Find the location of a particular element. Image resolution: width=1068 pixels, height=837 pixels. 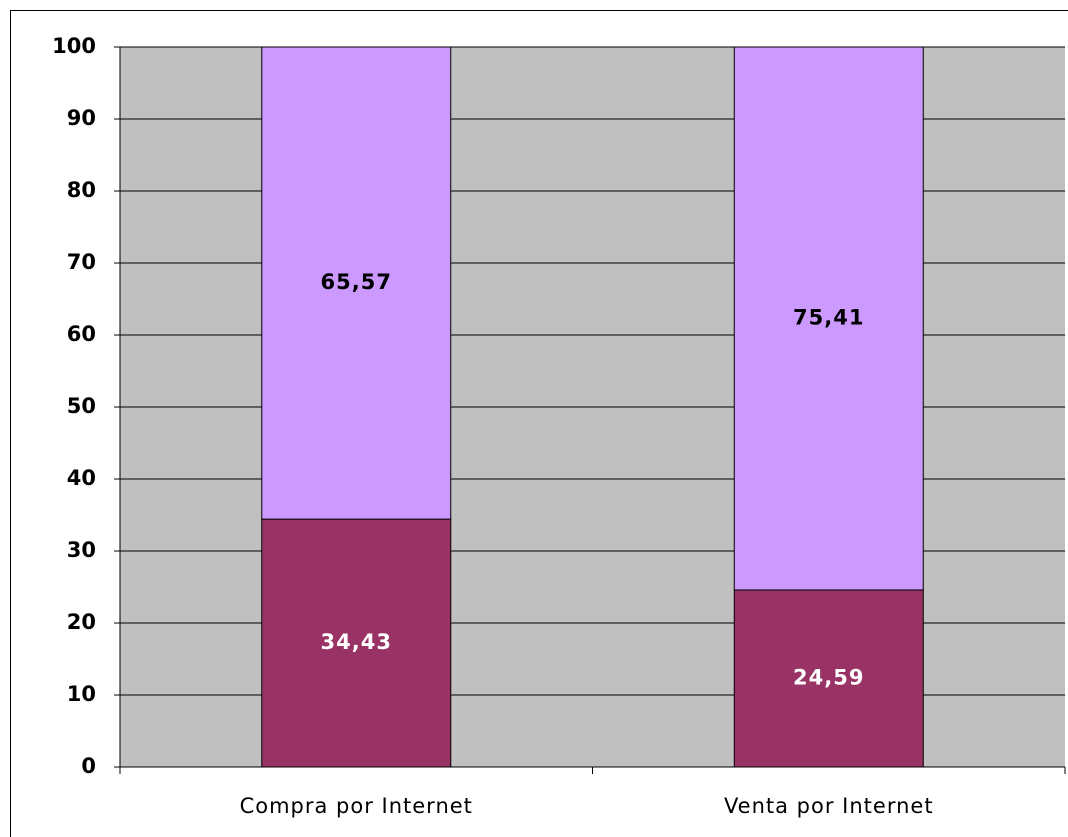

data-label: 75,41 is located at coordinates (828, 317).